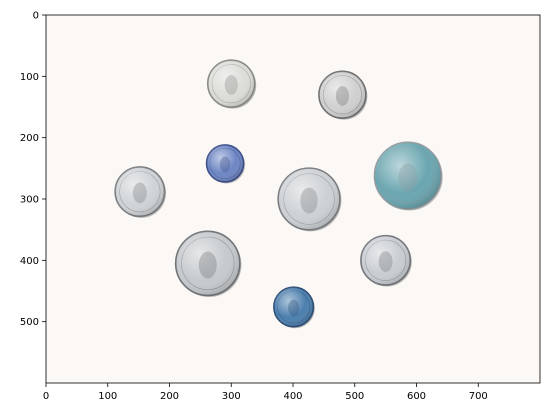 The image size is (548, 418). Describe the element at coordinates (46, 396) in the screenshot. I see `x-tick-label: 0` at that location.